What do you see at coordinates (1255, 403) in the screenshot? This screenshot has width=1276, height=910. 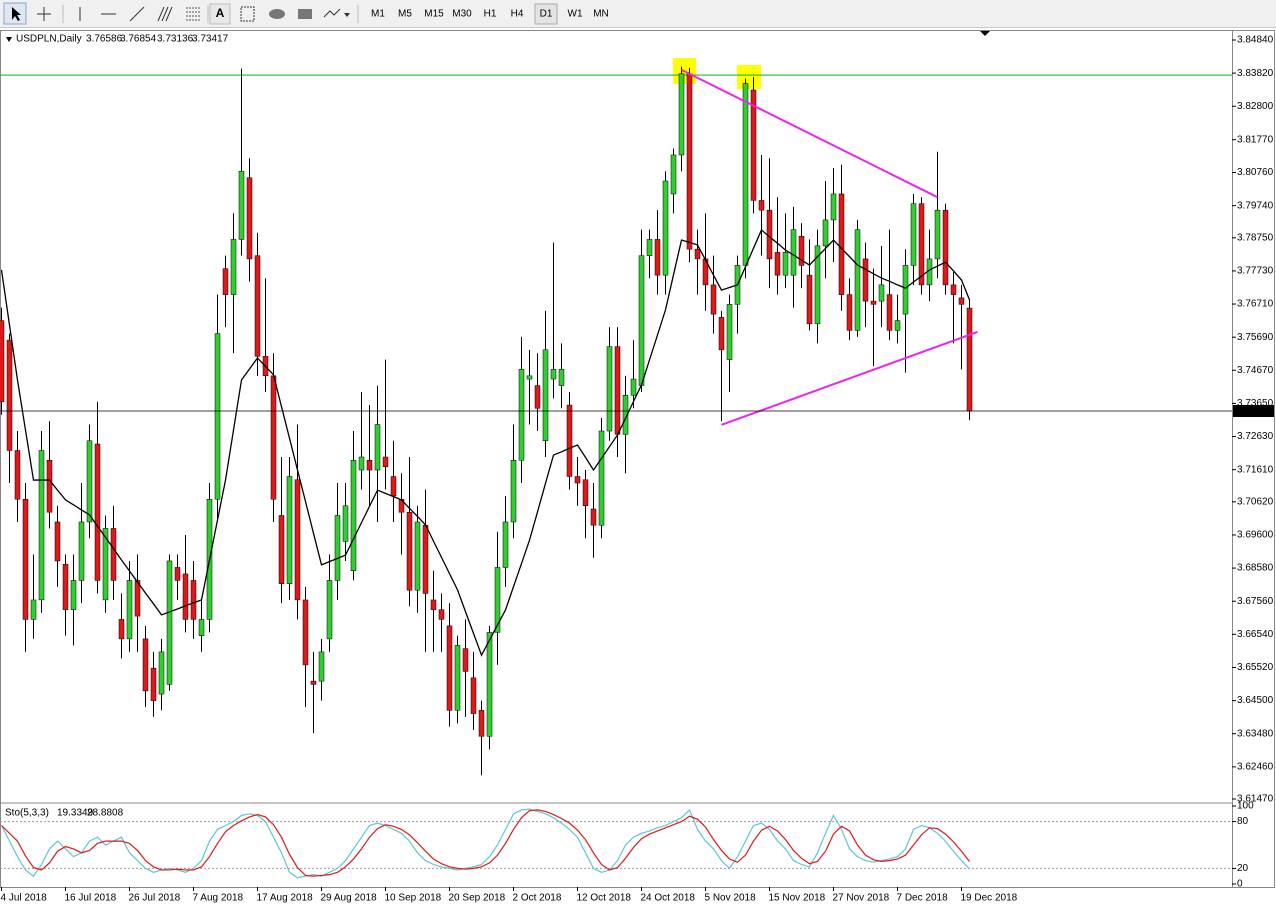 I see `y-tick-label: 3.73650` at bounding box center [1255, 403].